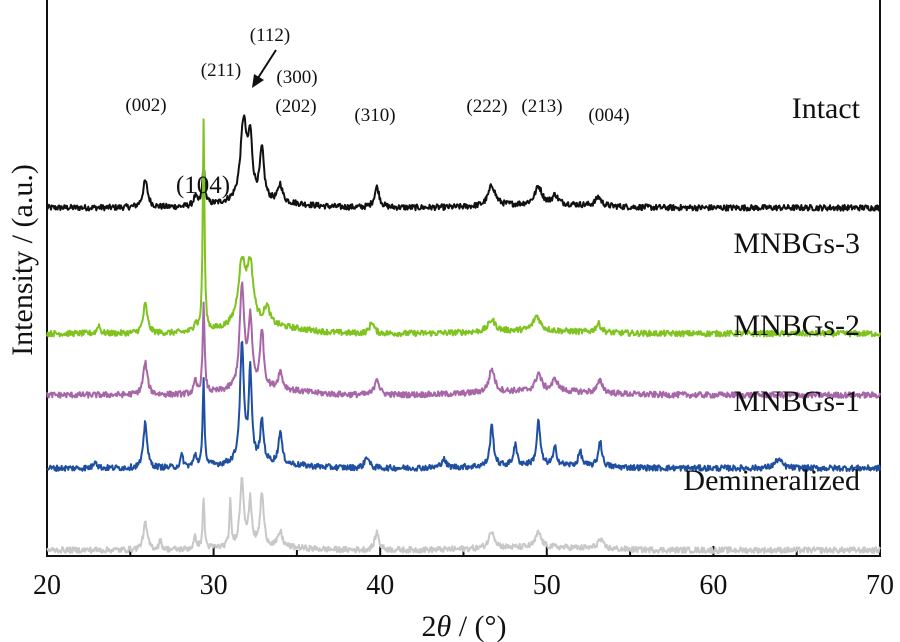 The width and height of the screenshot is (900, 642). I want to click on annotation-211: (211), so click(221, 70).